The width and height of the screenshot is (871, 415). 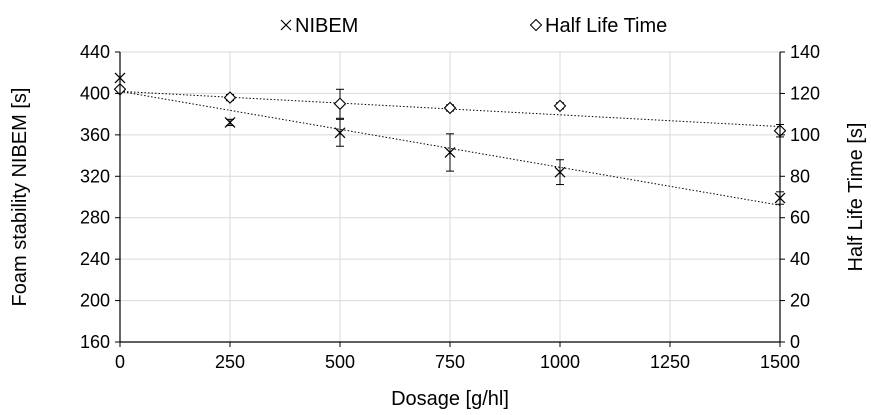 I want to click on y-right-tick-label: 80, so click(x=800, y=176).